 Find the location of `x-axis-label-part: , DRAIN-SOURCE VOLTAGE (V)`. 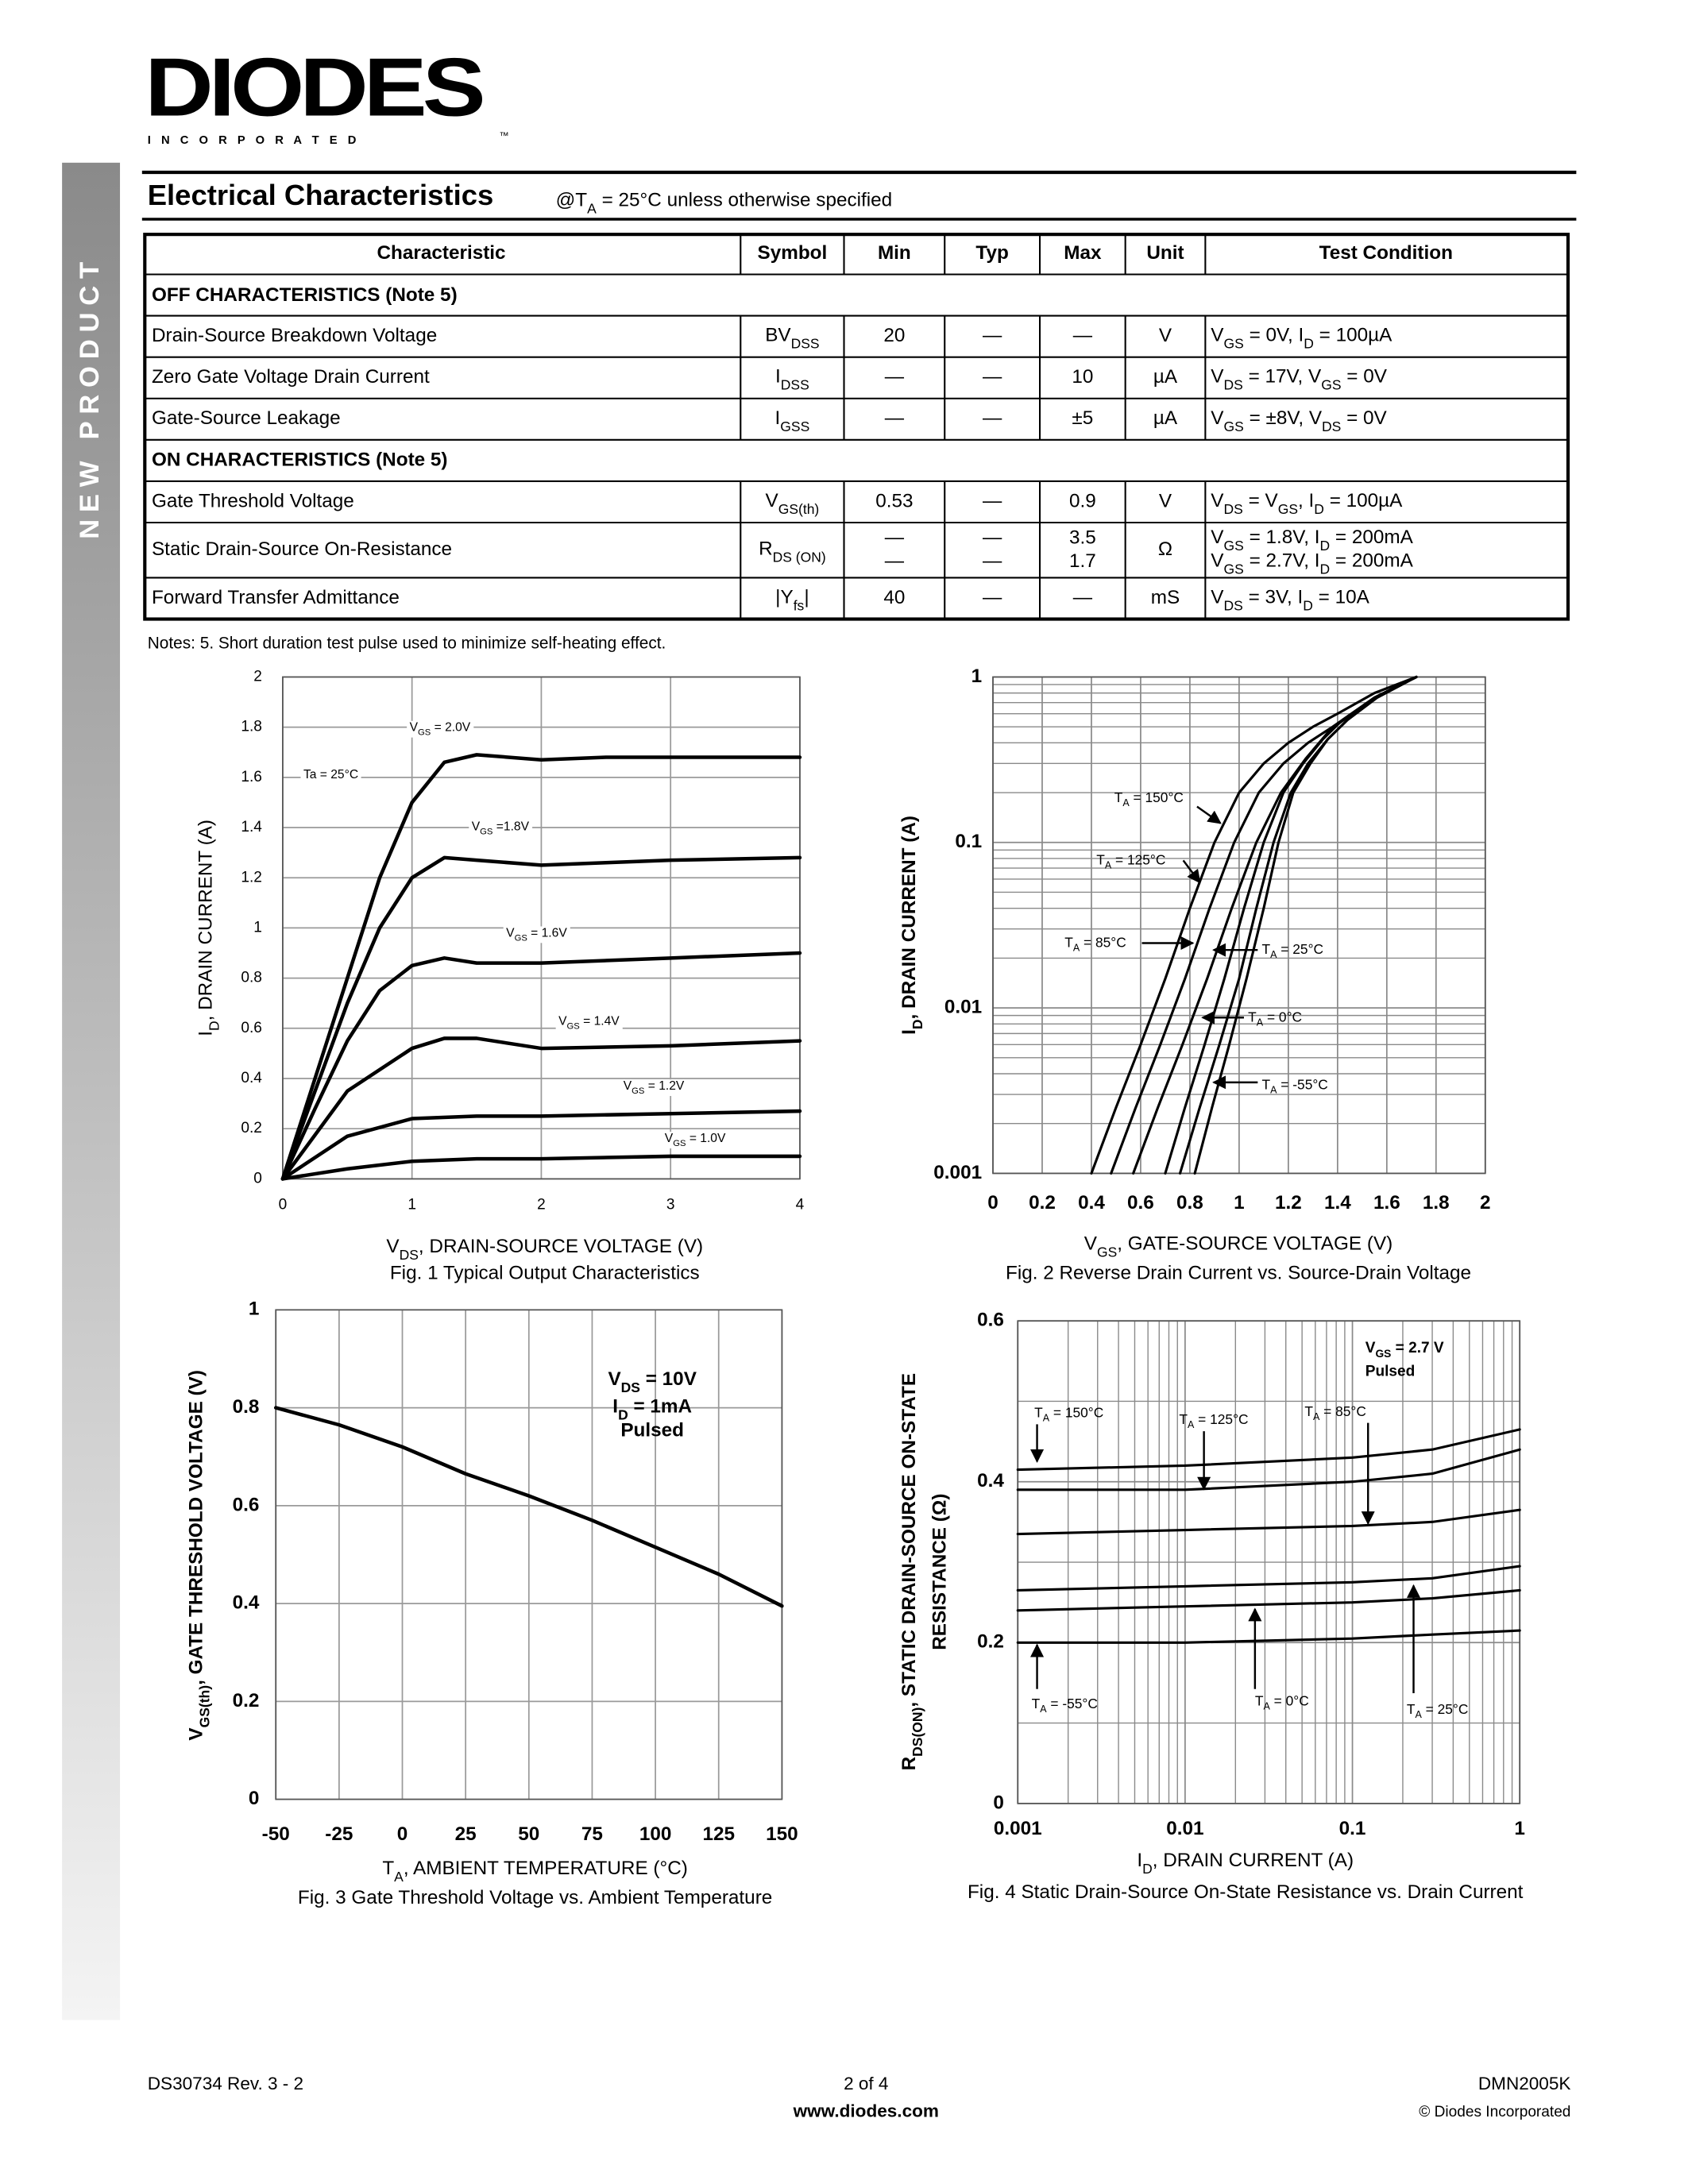

x-axis-label-part: , DRAIN-SOURCE VOLTAGE (V) is located at coordinates (561, 1247).